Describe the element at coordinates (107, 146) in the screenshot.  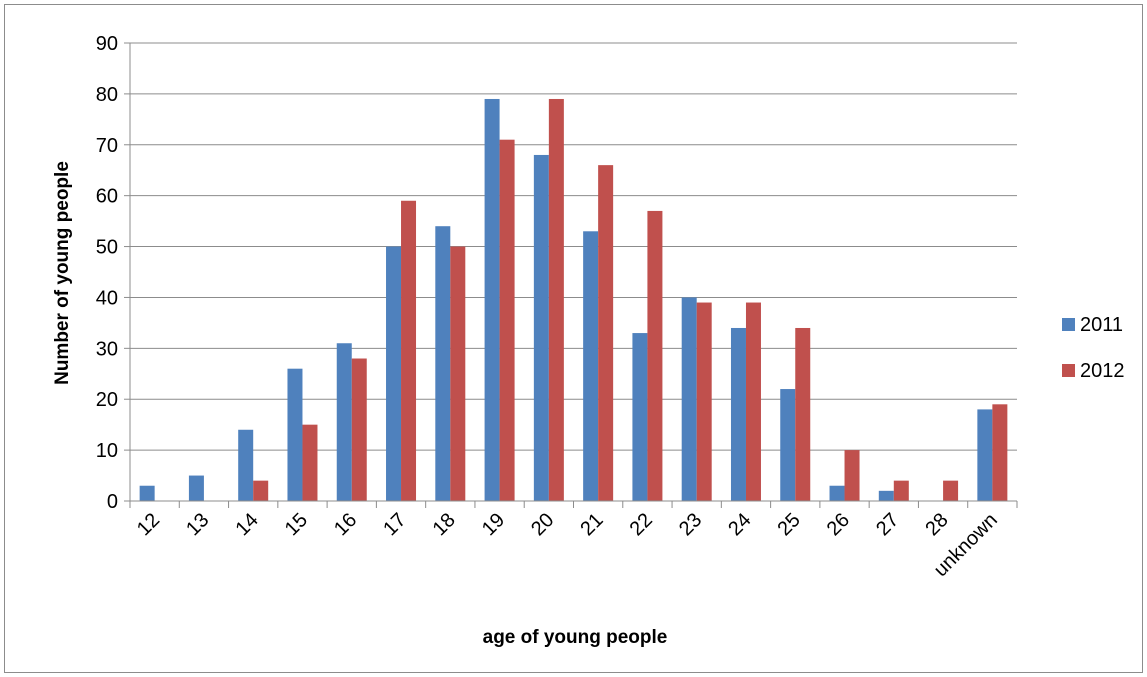
I see `y-tick-label: 70` at that location.